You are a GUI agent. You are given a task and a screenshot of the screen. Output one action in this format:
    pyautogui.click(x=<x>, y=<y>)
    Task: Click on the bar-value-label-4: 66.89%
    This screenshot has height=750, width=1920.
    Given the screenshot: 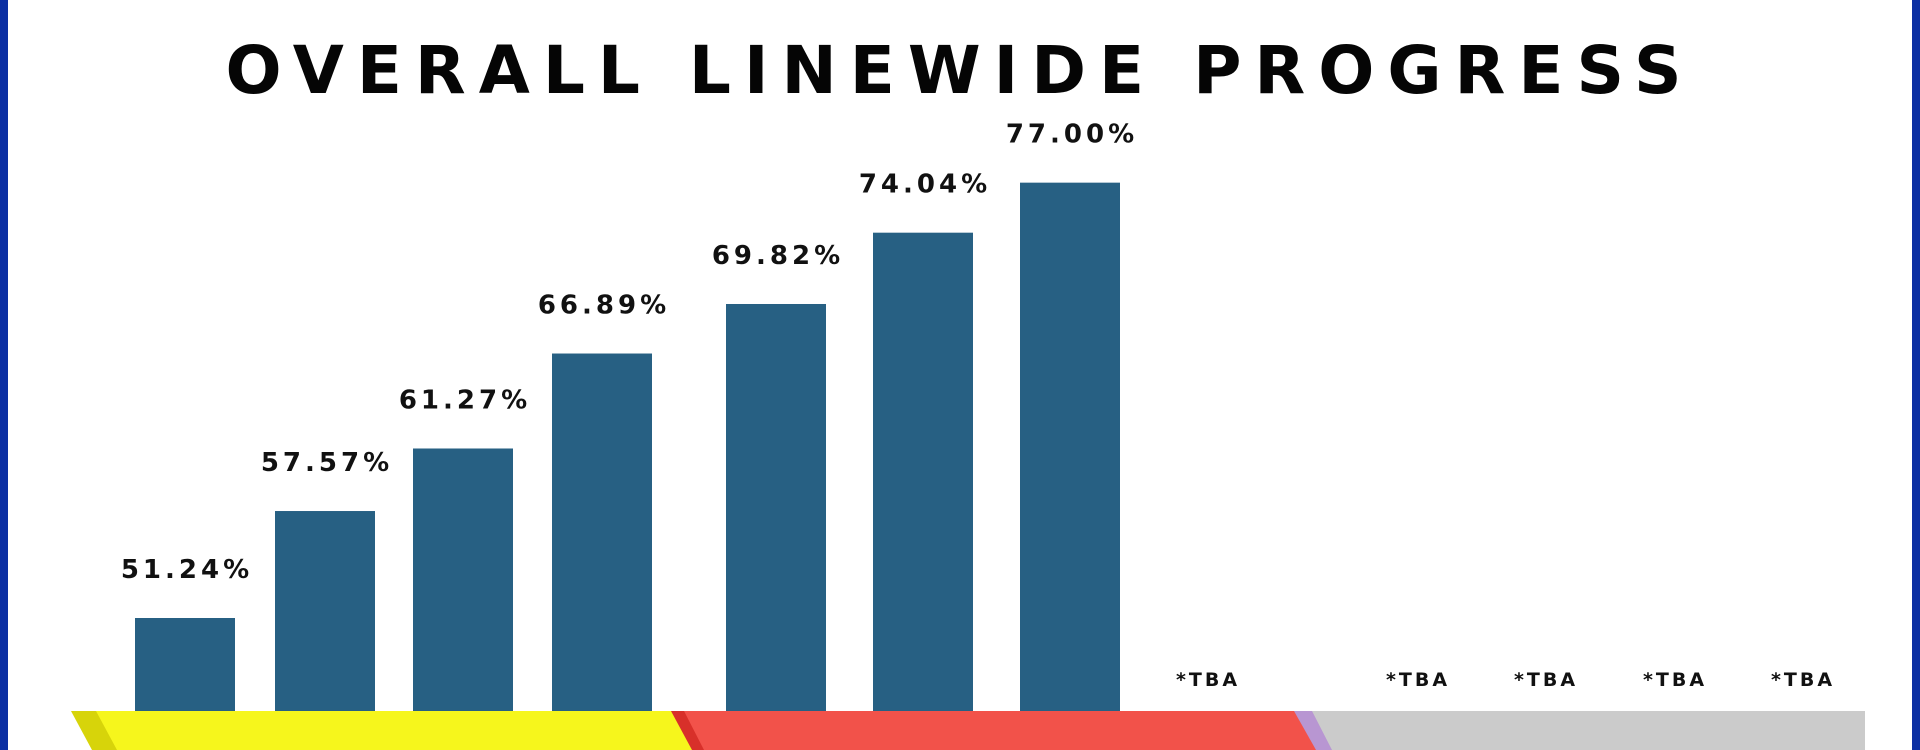 What is the action you would take?
    pyautogui.click(x=604, y=306)
    